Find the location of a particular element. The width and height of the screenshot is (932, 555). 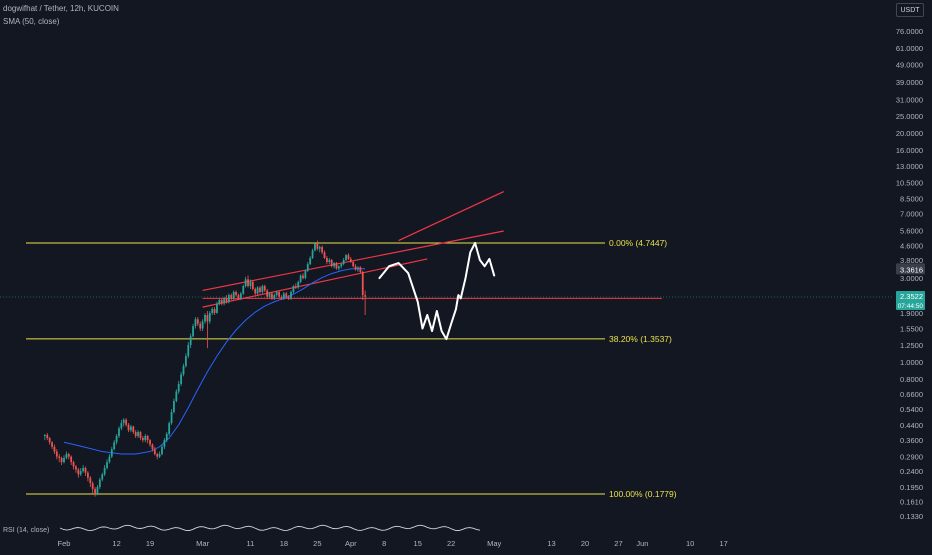

currency-button: USDT is located at coordinates (910, 10).